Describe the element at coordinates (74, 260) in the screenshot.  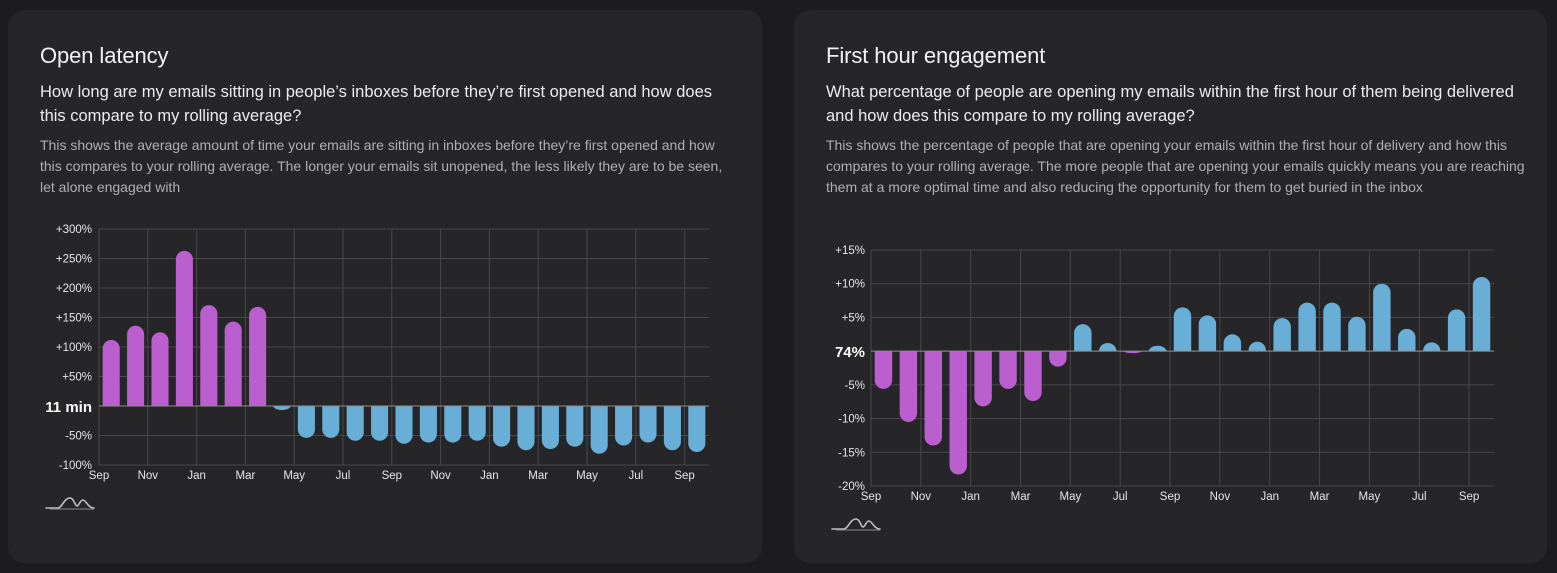
I see `y-tick-label: +250%` at that location.